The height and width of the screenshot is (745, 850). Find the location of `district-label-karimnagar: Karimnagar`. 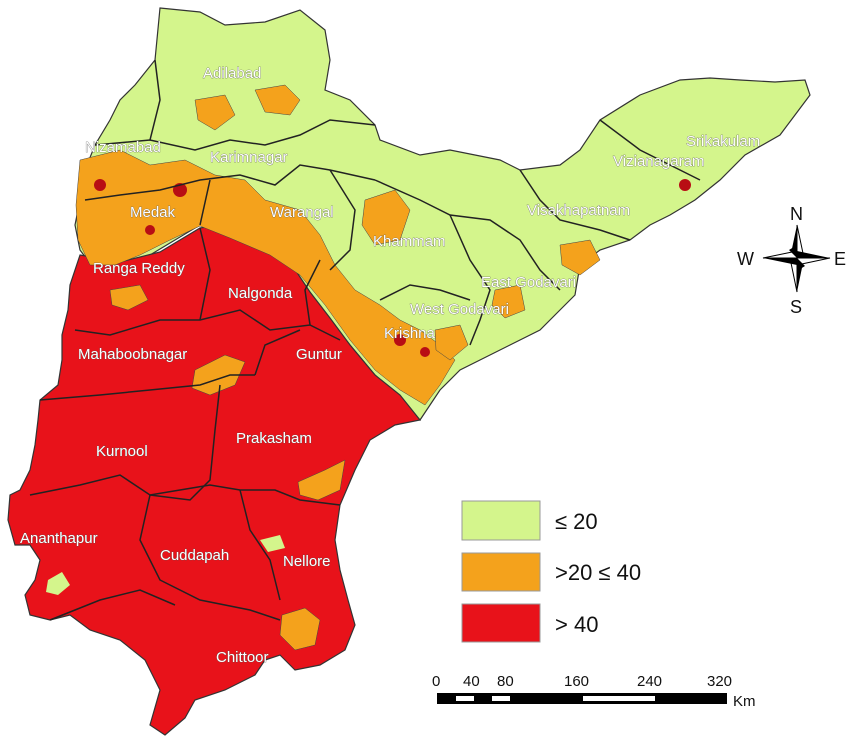

district-label-karimnagar: Karimnagar is located at coordinates (249, 157).